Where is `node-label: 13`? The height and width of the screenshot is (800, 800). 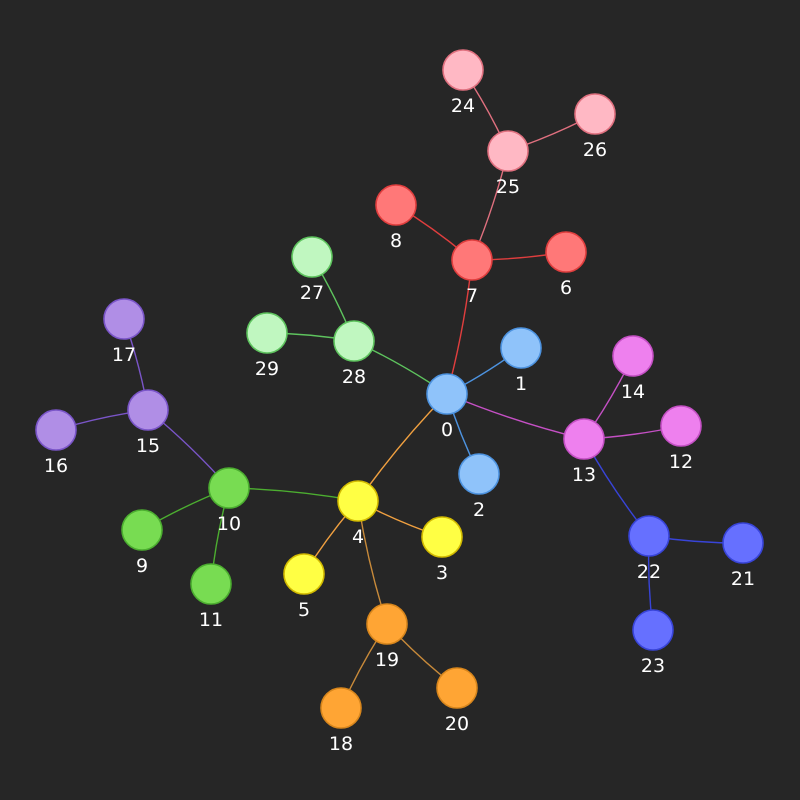
node-label: 13 is located at coordinates (584, 475).